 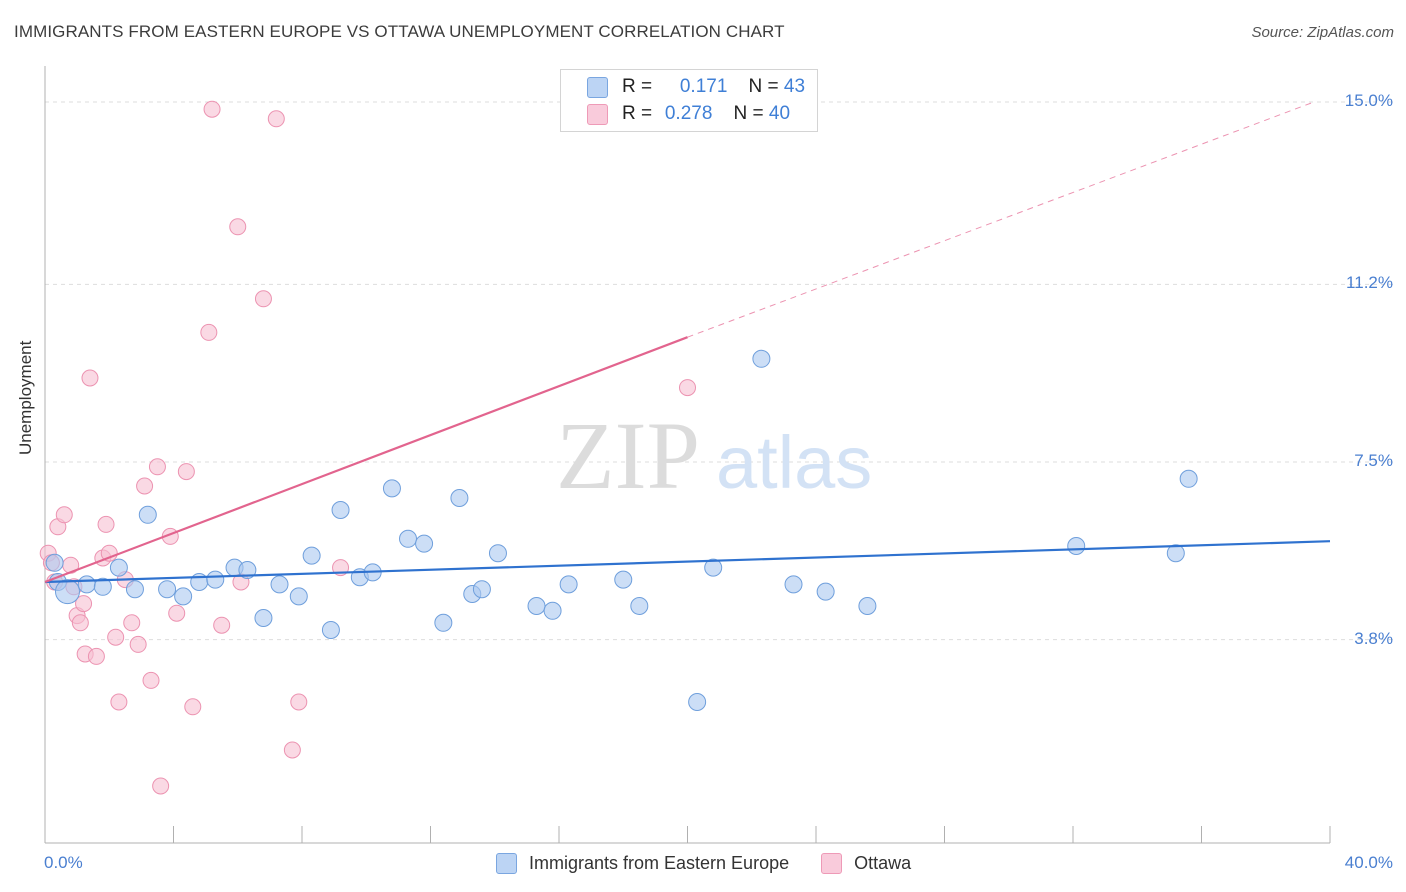 I want to click on legend-n-value: 43, so click(x=794, y=86).